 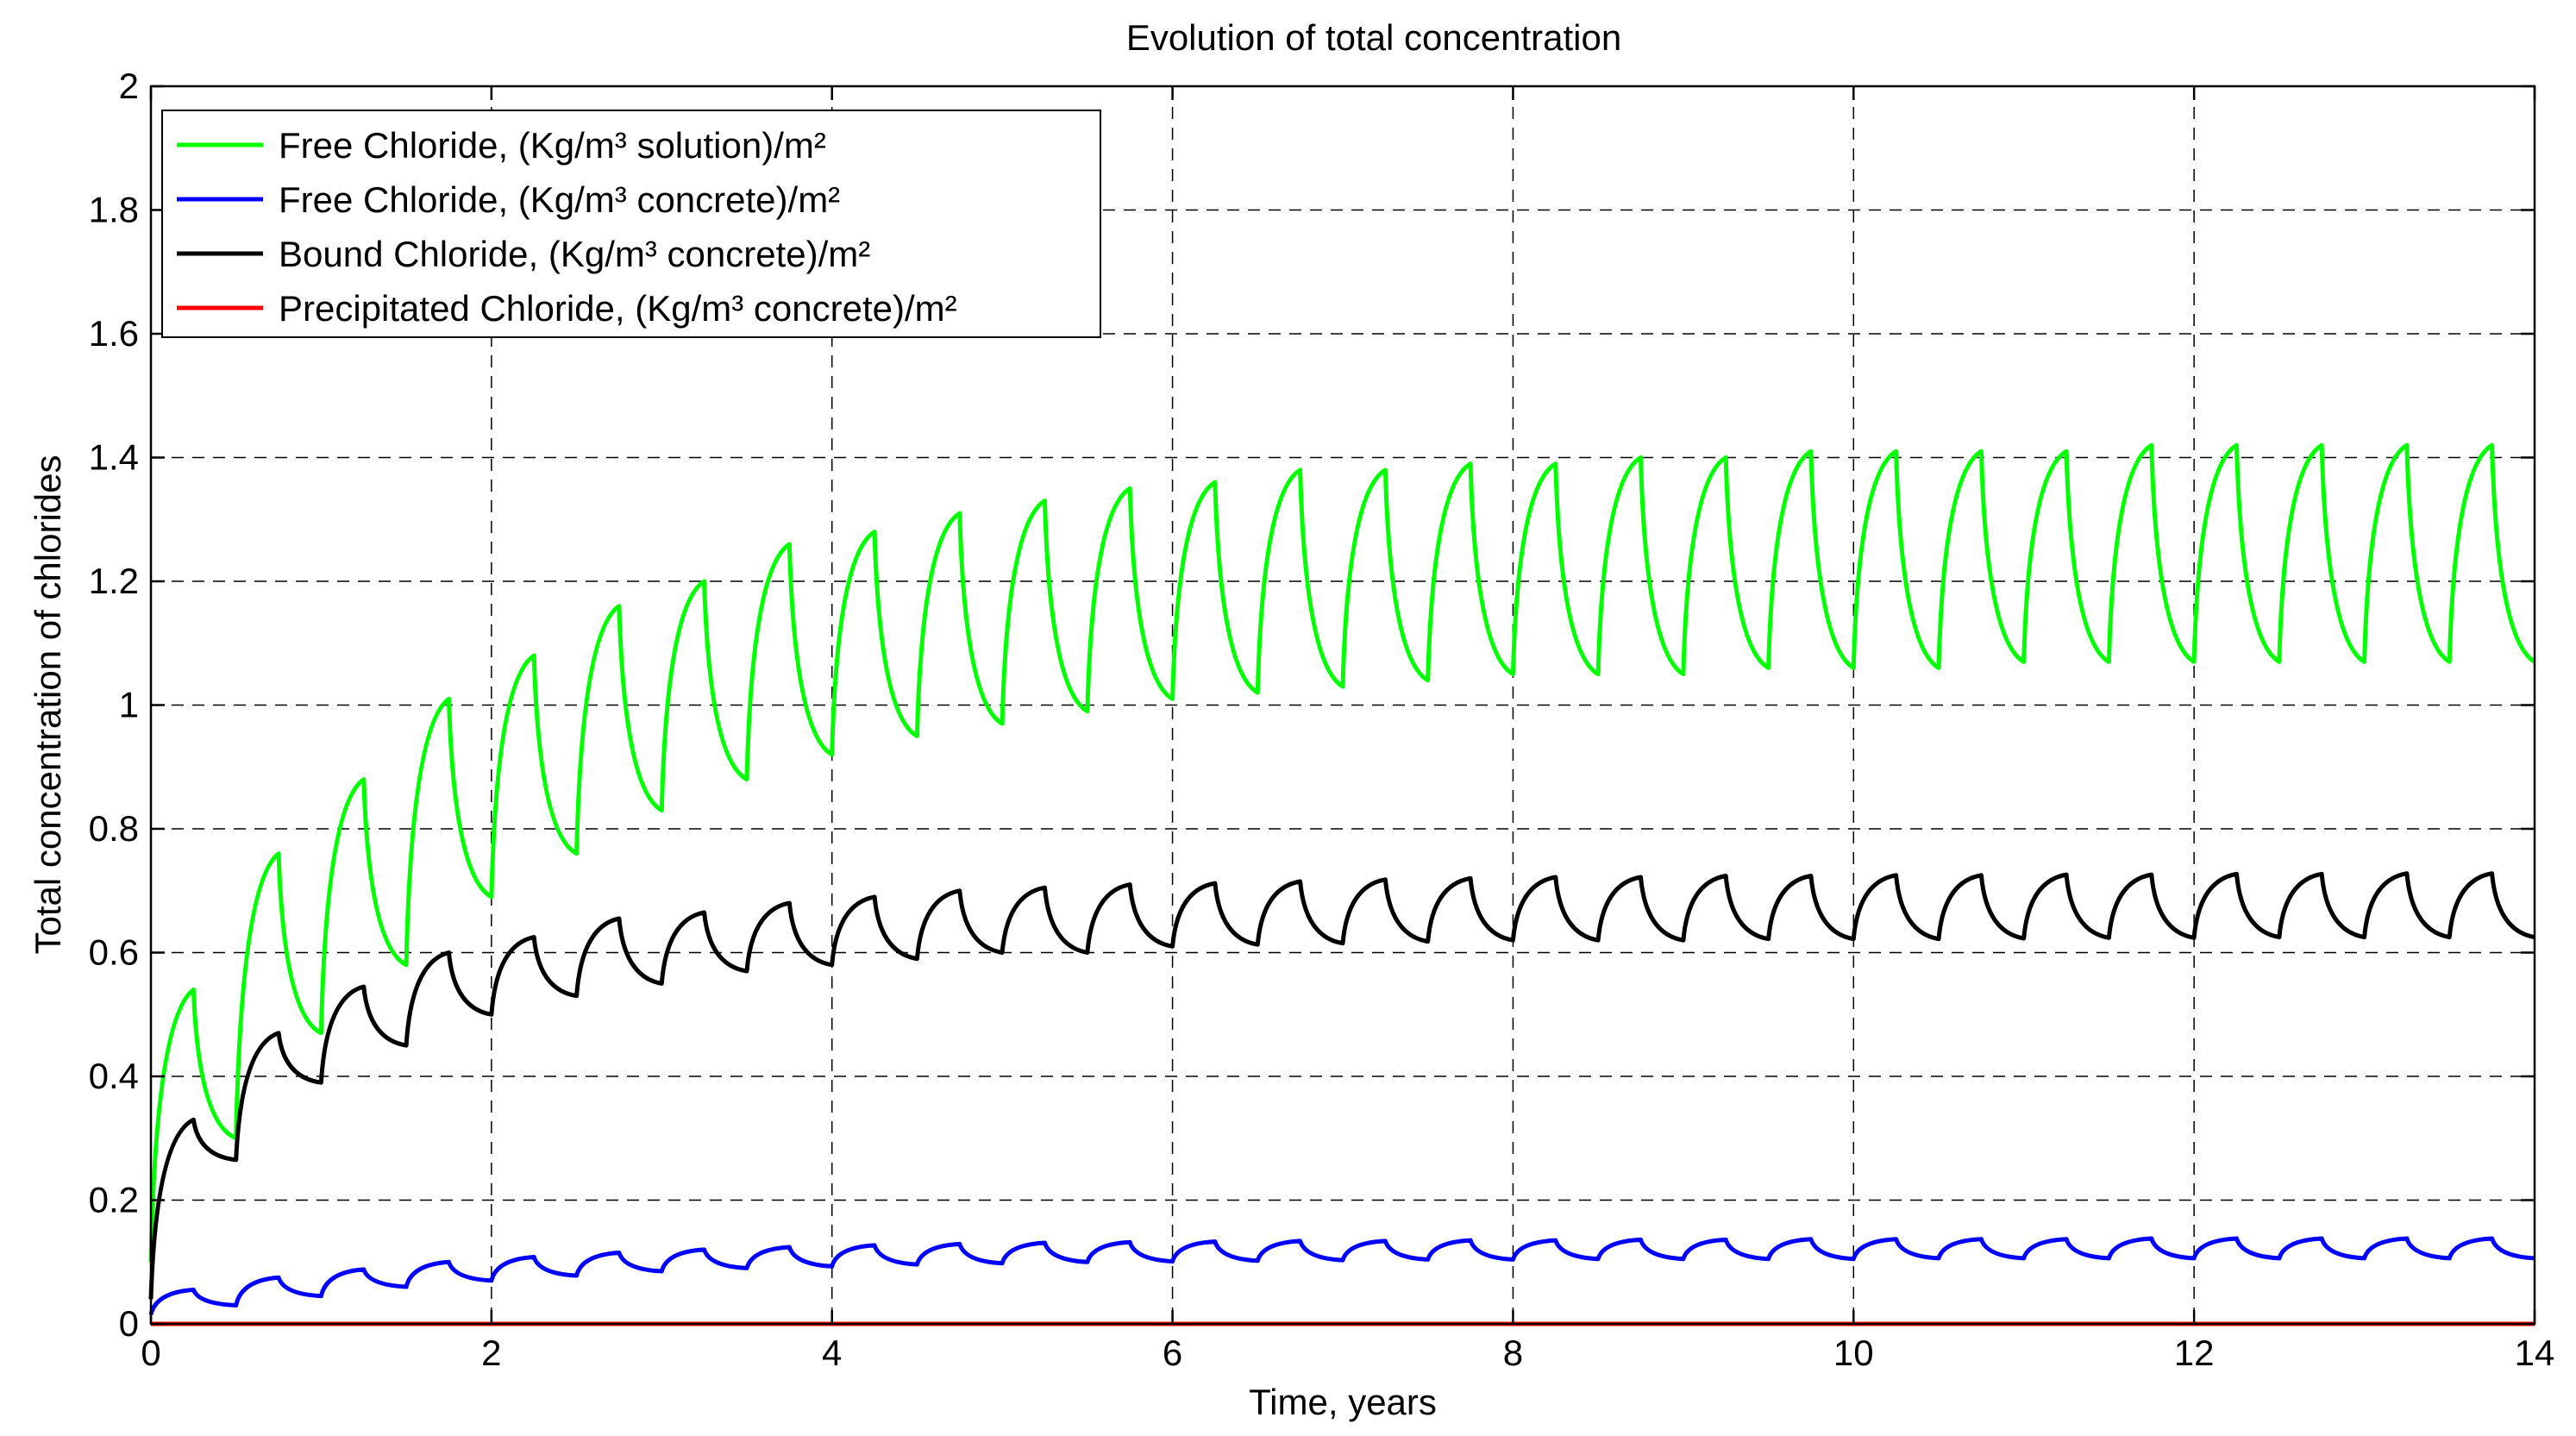 What do you see at coordinates (2194, 1353) in the screenshot?
I see `x-tick-label: 12` at bounding box center [2194, 1353].